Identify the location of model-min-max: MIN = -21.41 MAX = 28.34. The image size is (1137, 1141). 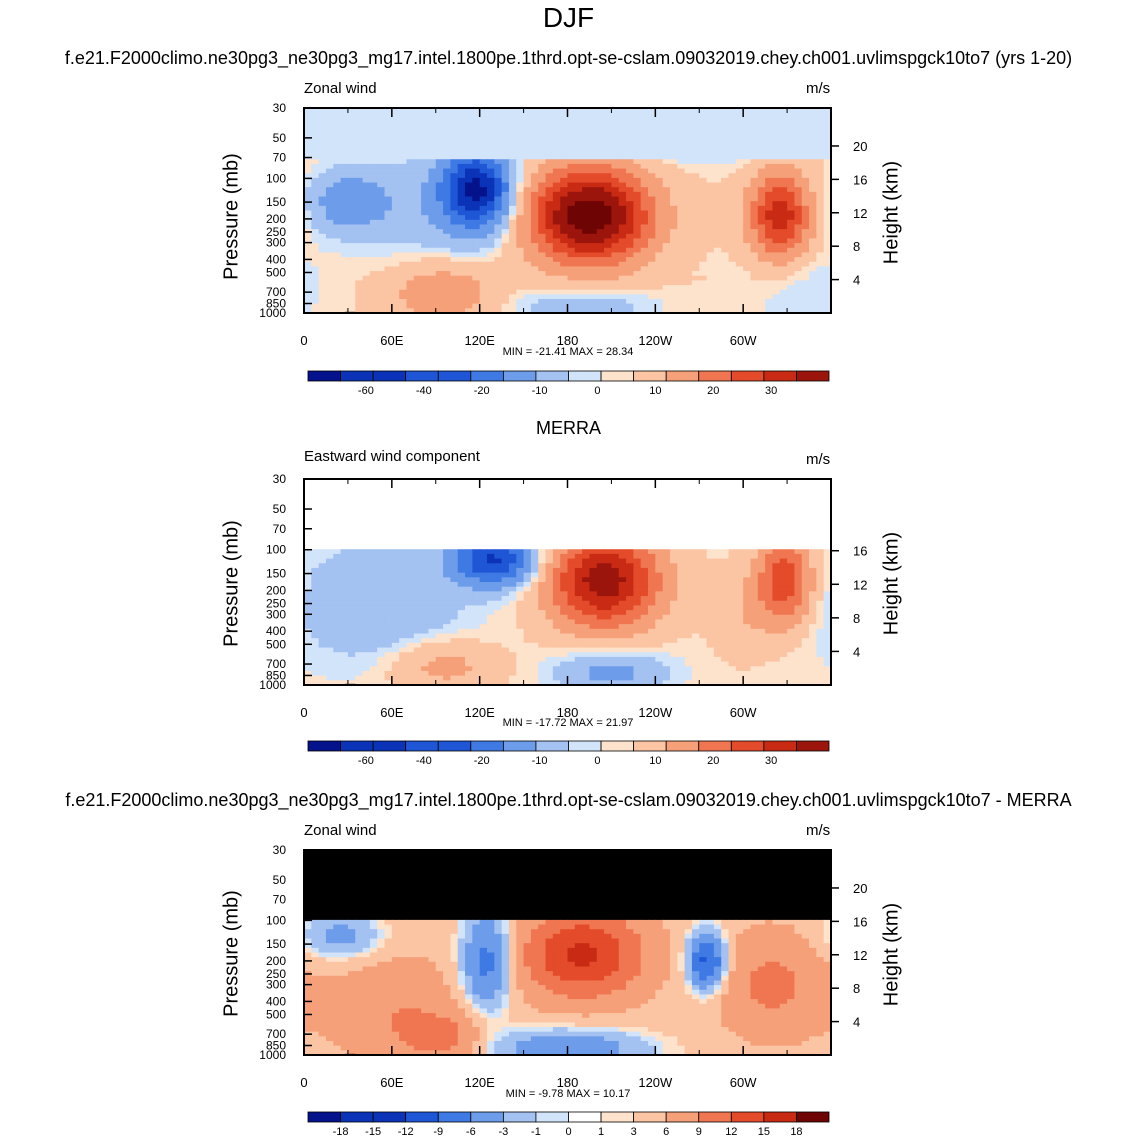
(568, 352).